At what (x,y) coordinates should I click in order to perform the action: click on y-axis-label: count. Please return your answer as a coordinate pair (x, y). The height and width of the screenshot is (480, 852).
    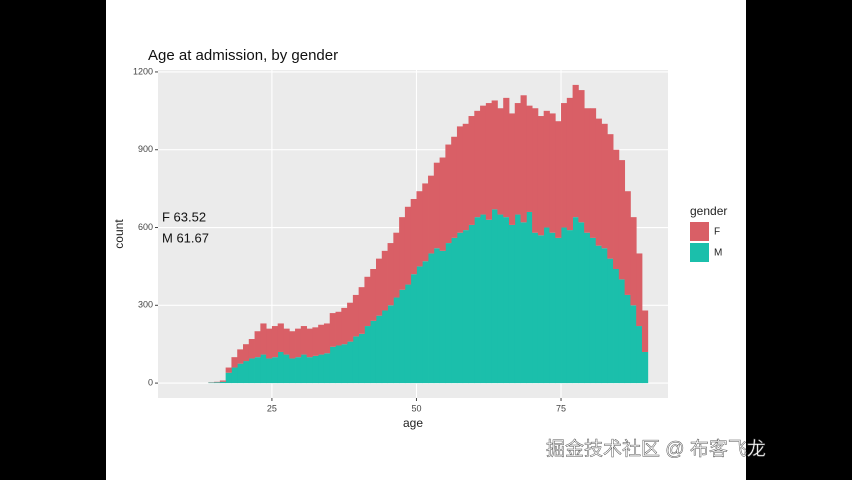
    Looking at the image, I should click on (119, 234).